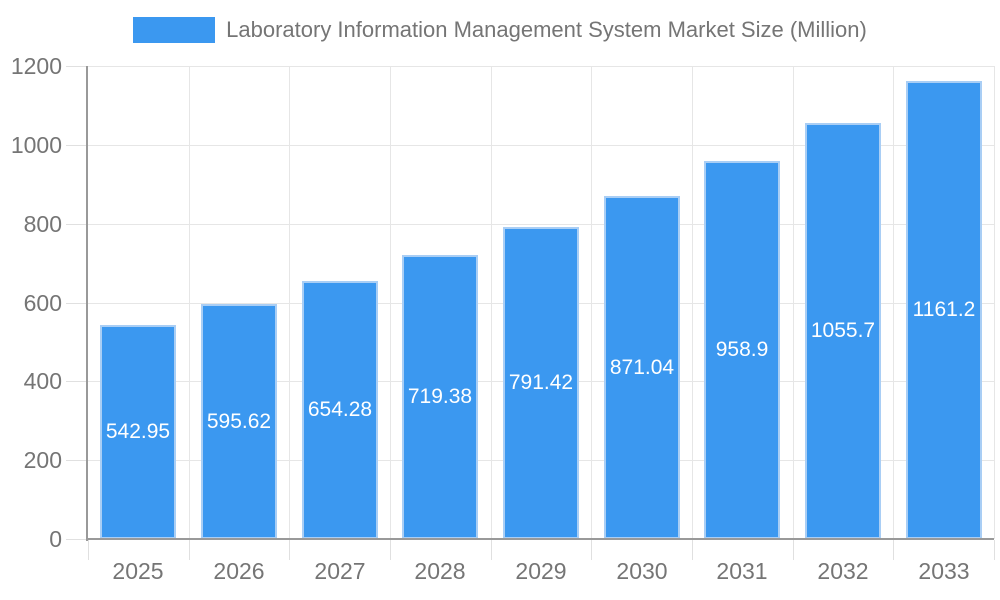  I want to click on x-axis-label: 2032, so click(843, 571).